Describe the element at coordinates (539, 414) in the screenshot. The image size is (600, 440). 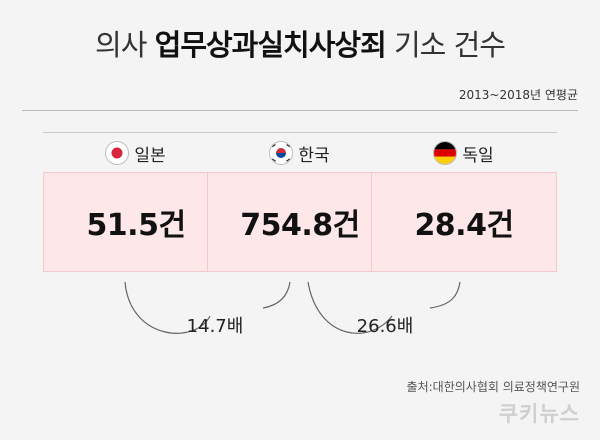
I see `publisher-logo: 쿠키뉴스` at that location.